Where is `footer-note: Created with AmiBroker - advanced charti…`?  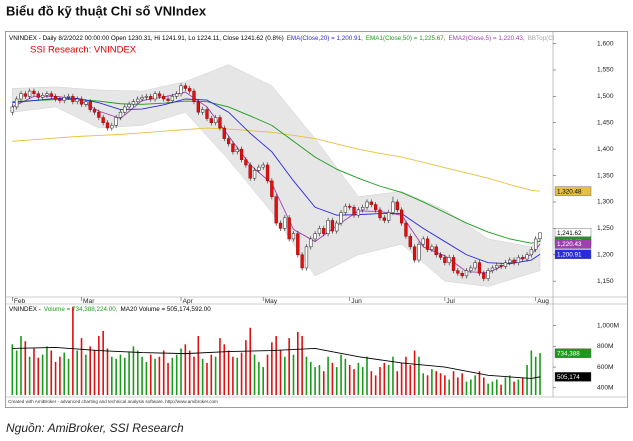
footer-note: Created with AmiBroker - advanced charti… is located at coordinates (113, 401).